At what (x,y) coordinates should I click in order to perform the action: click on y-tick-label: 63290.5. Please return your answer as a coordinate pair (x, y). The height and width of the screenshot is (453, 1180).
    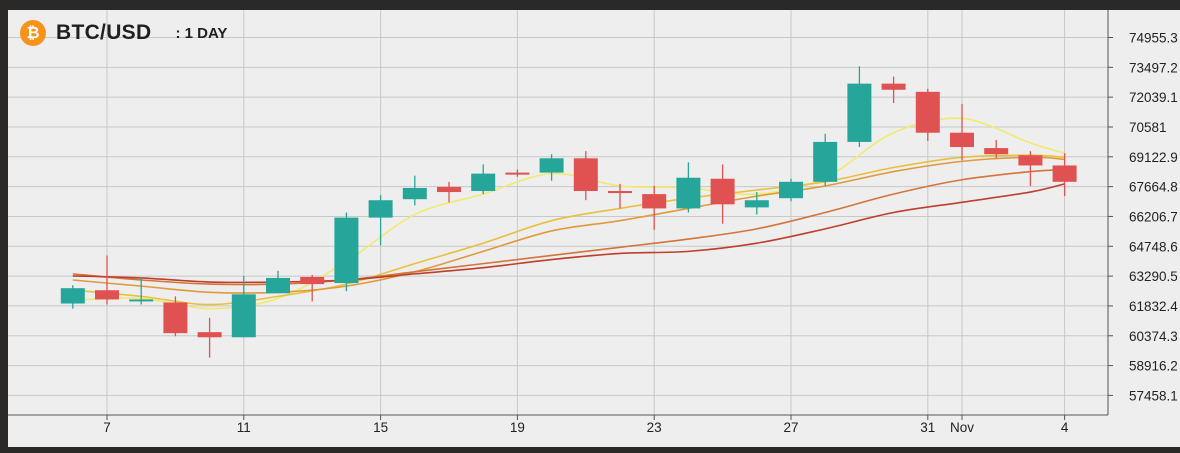
    Looking at the image, I should click on (1153, 276).